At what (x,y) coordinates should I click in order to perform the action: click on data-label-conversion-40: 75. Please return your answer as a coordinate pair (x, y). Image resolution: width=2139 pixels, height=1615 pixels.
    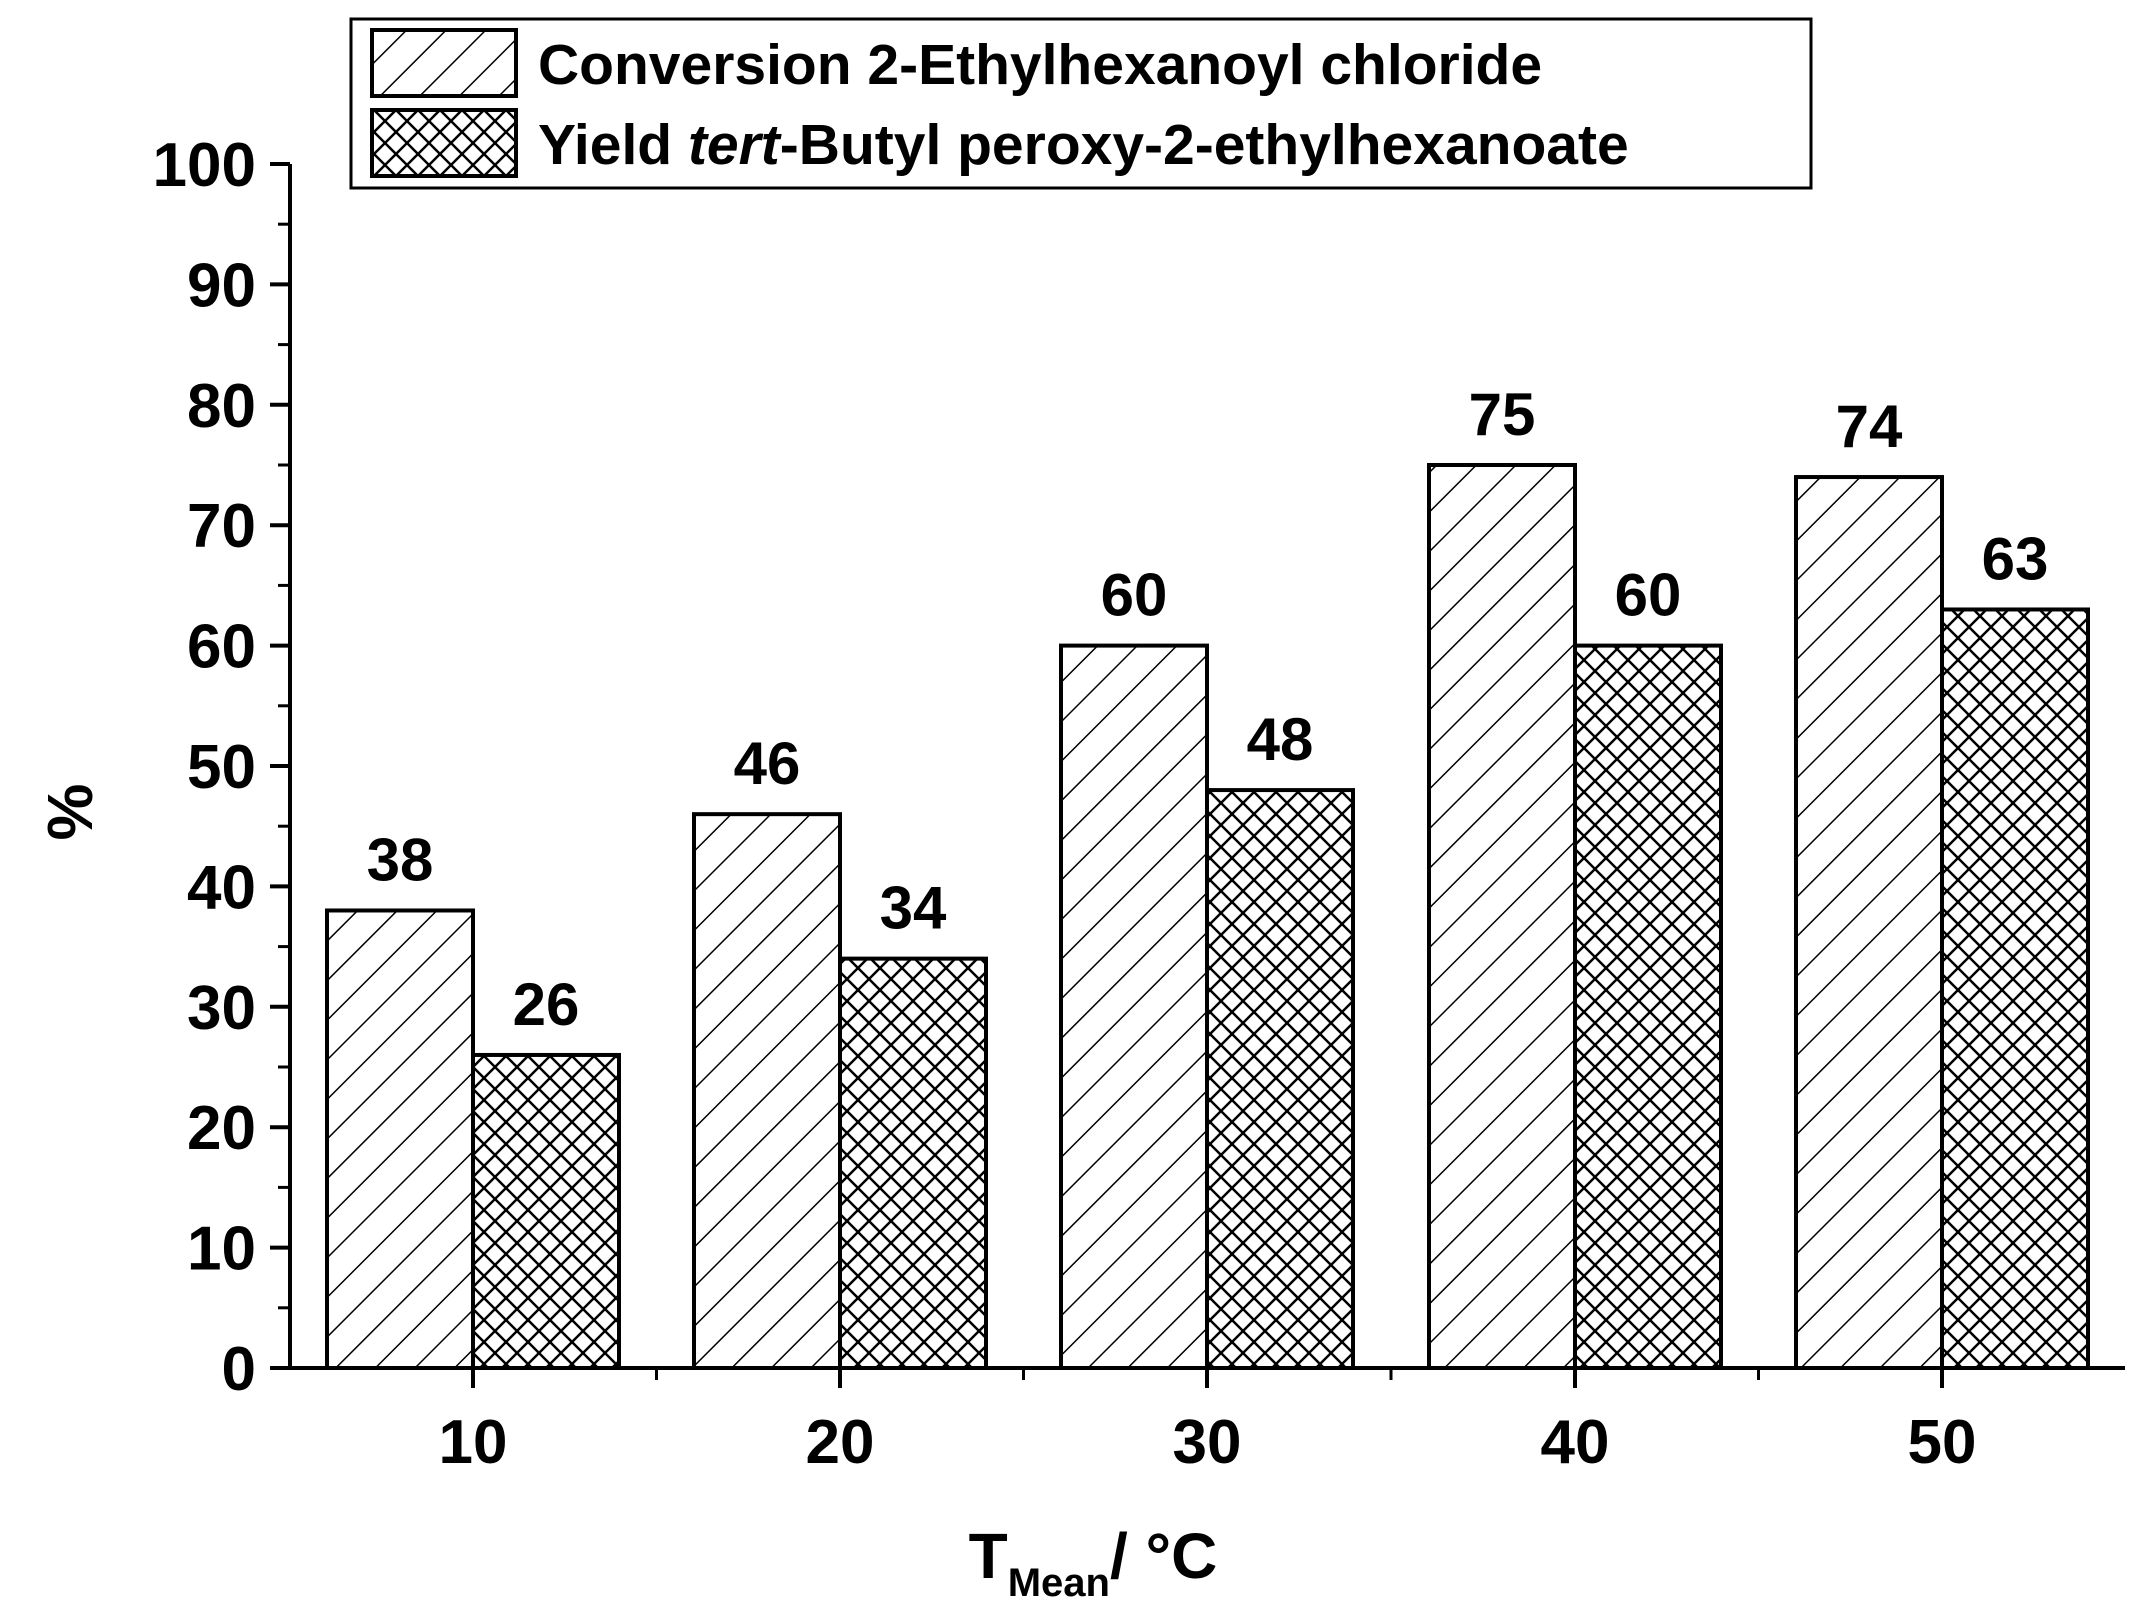
    Looking at the image, I should click on (1502, 414).